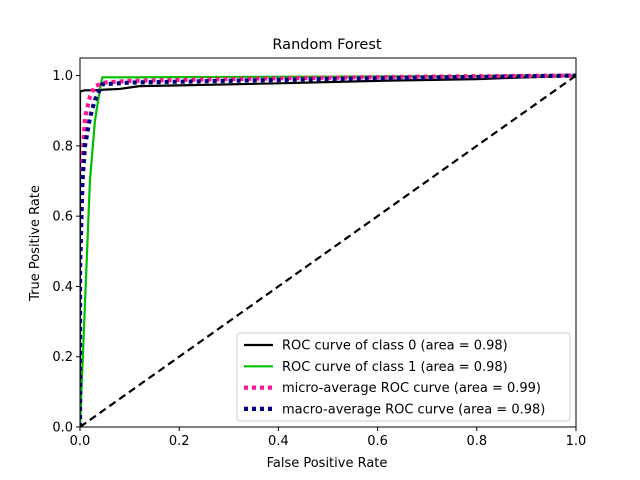 This screenshot has height=480, width=640. I want to click on chart-title: Random Forest, so click(326, 45).